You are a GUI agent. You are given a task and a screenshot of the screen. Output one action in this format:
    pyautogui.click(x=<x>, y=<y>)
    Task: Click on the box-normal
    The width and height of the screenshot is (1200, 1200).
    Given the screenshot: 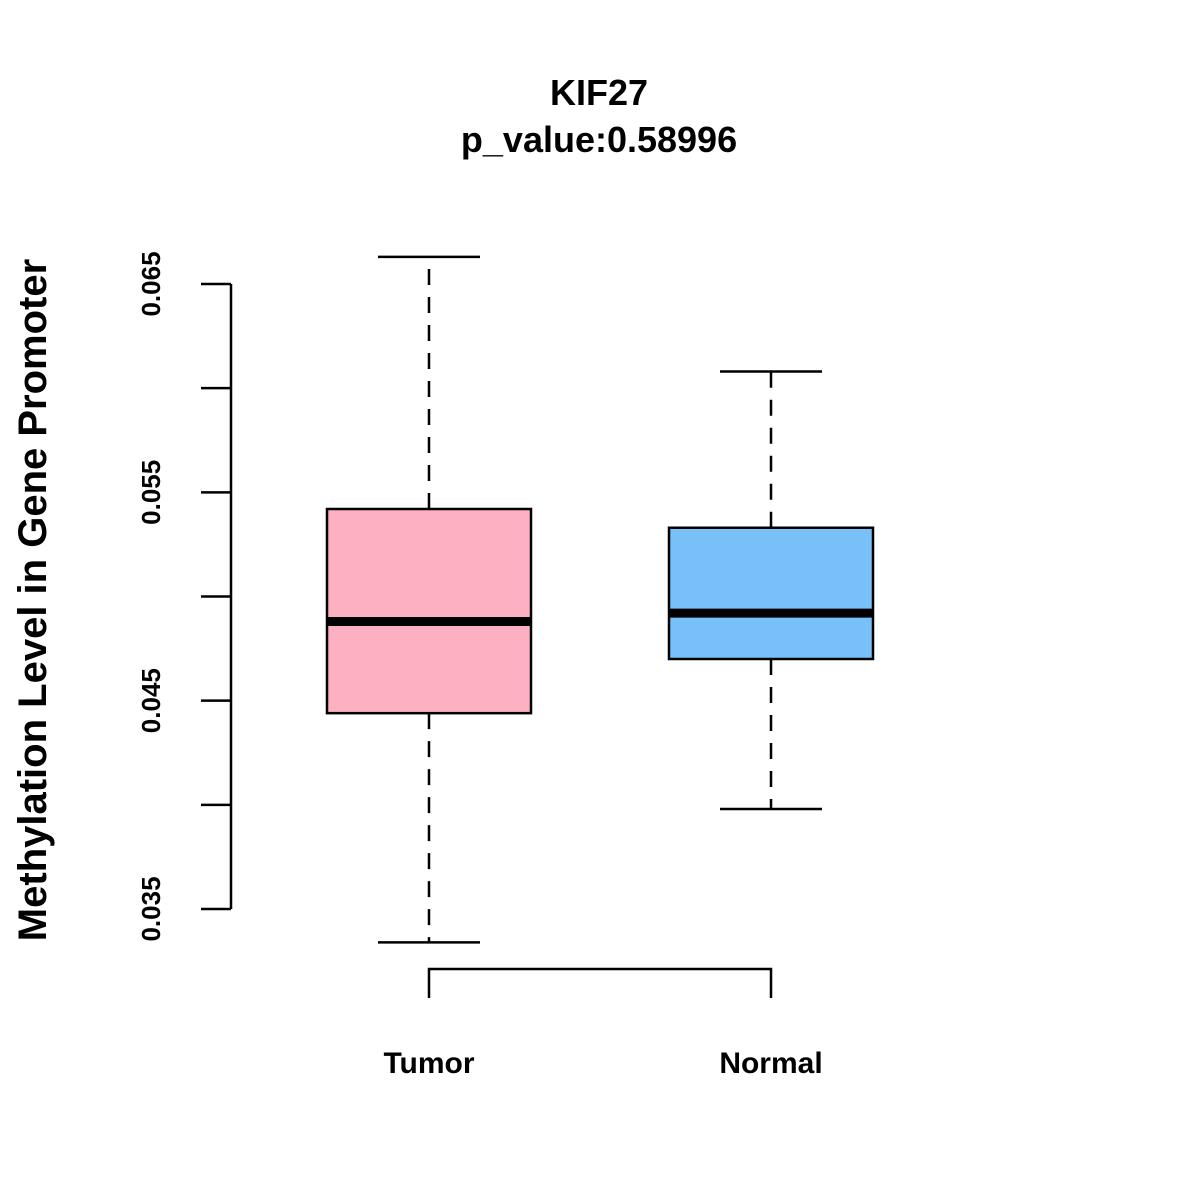 What is the action you would take?
    pyautogui.click(x=771, y=590)
    